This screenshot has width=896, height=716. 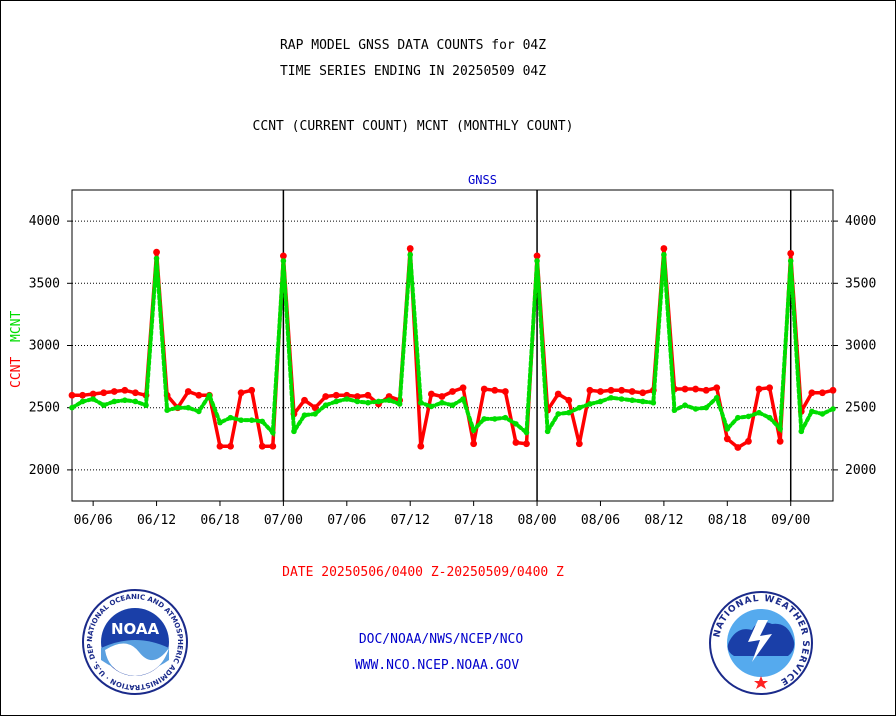 I want to click on x-tick-label: 07/12, so click(x=410, y=520).